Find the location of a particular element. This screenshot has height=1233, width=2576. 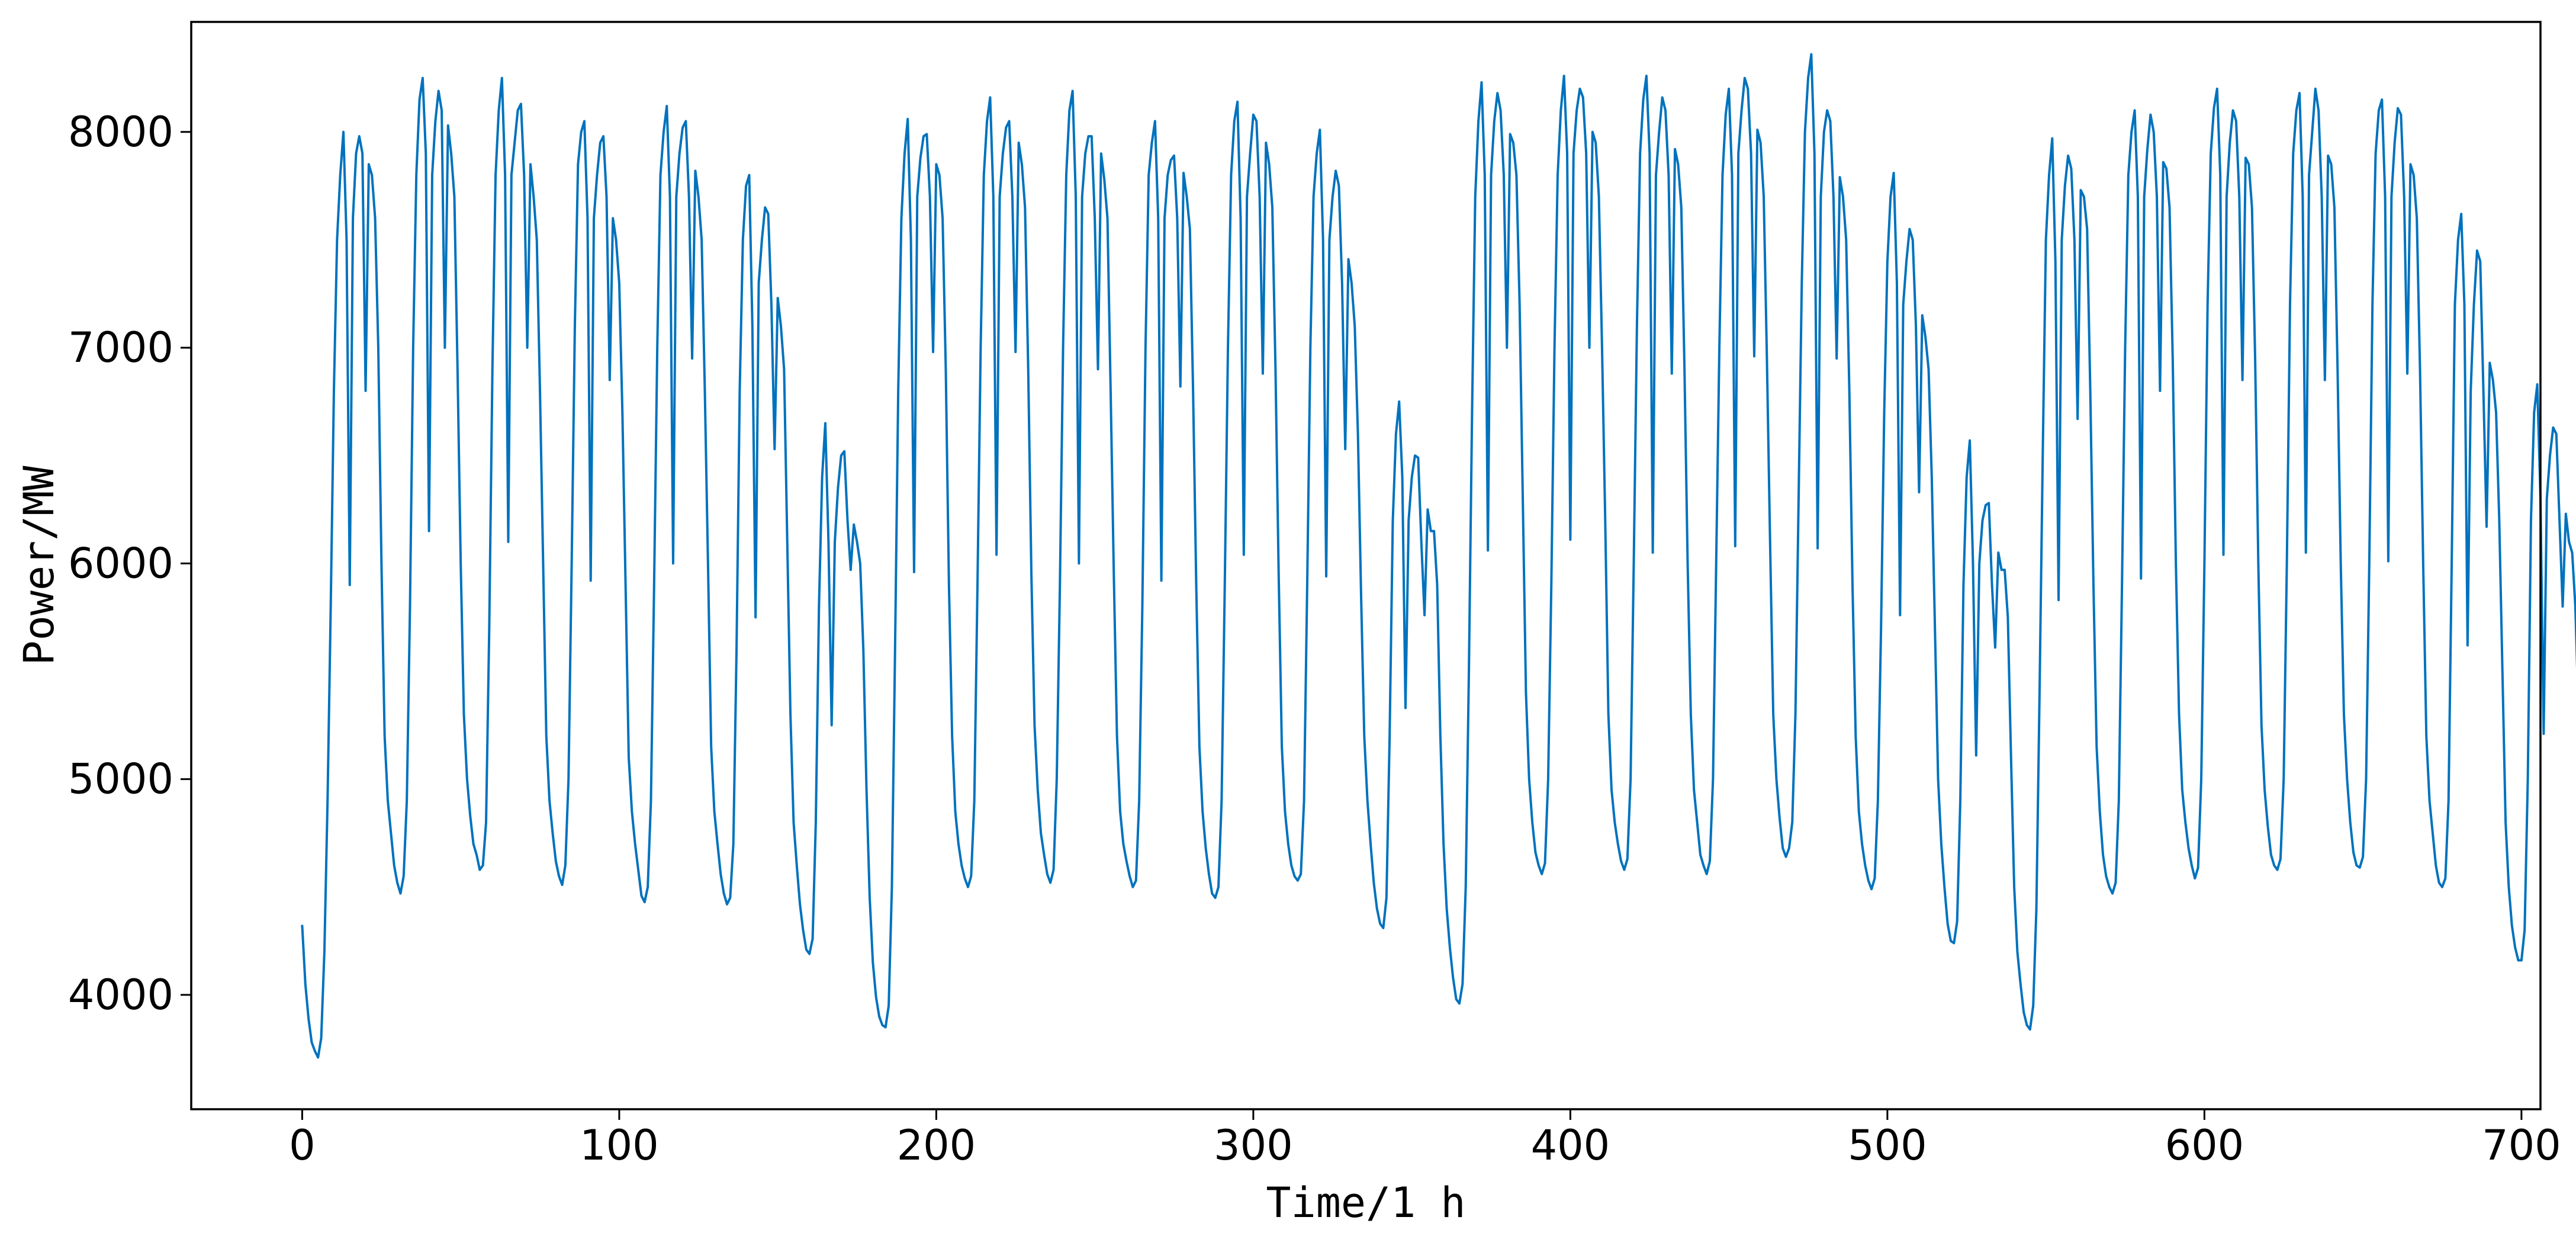

x-axis: 0 100 200 300 400 500 600 700 is located at coordinates (1425, 1139).